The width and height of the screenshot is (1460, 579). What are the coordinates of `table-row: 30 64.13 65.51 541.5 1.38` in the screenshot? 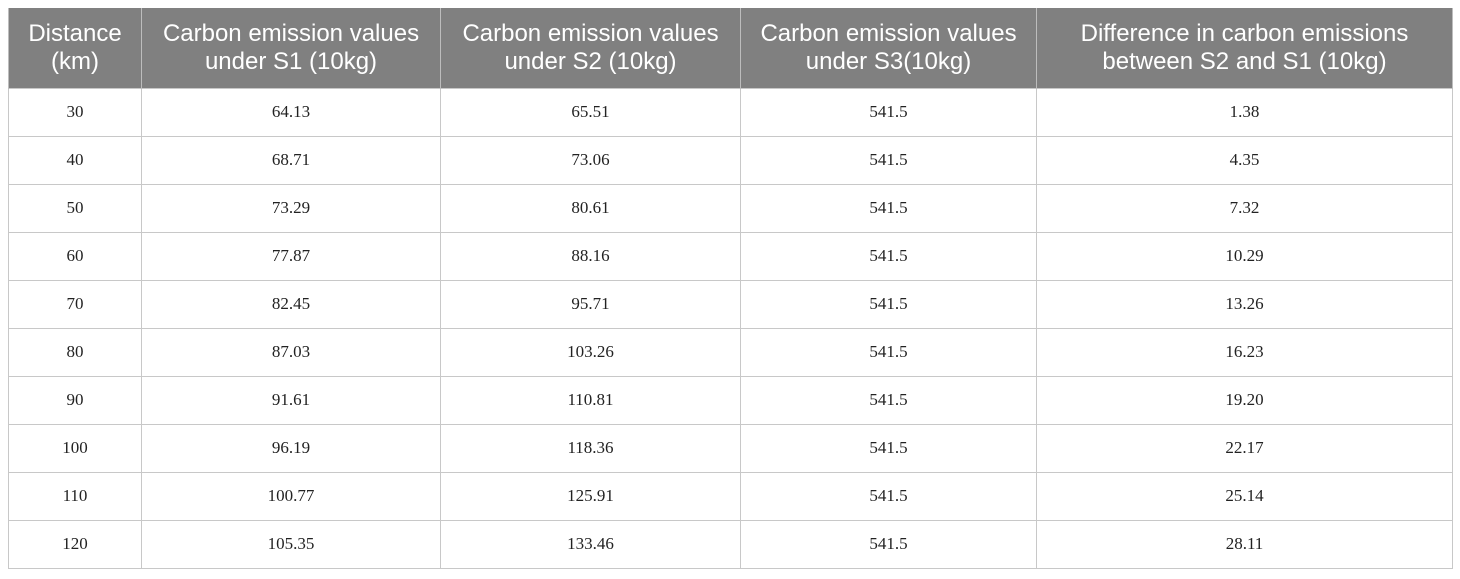 It's located at (730, 112).